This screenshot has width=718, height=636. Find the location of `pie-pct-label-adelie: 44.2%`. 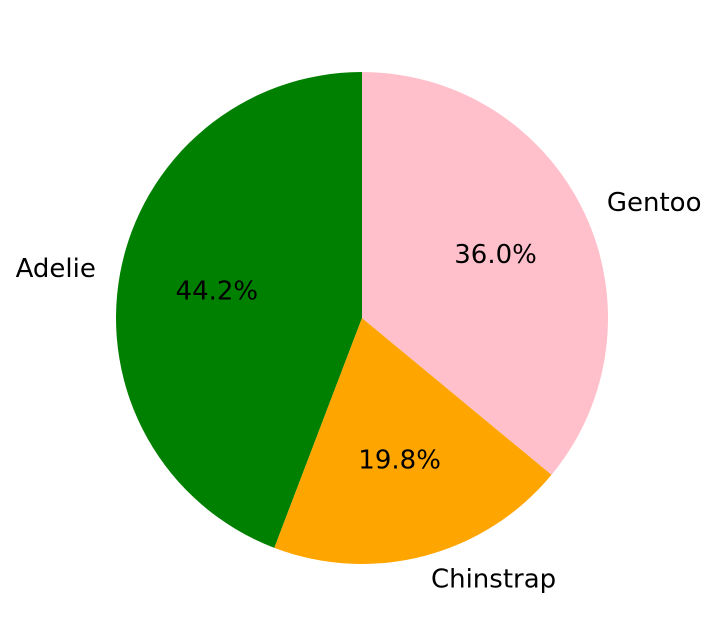

pie-pct-label-adelie: 44.2% is located at coordinates (217, 291).